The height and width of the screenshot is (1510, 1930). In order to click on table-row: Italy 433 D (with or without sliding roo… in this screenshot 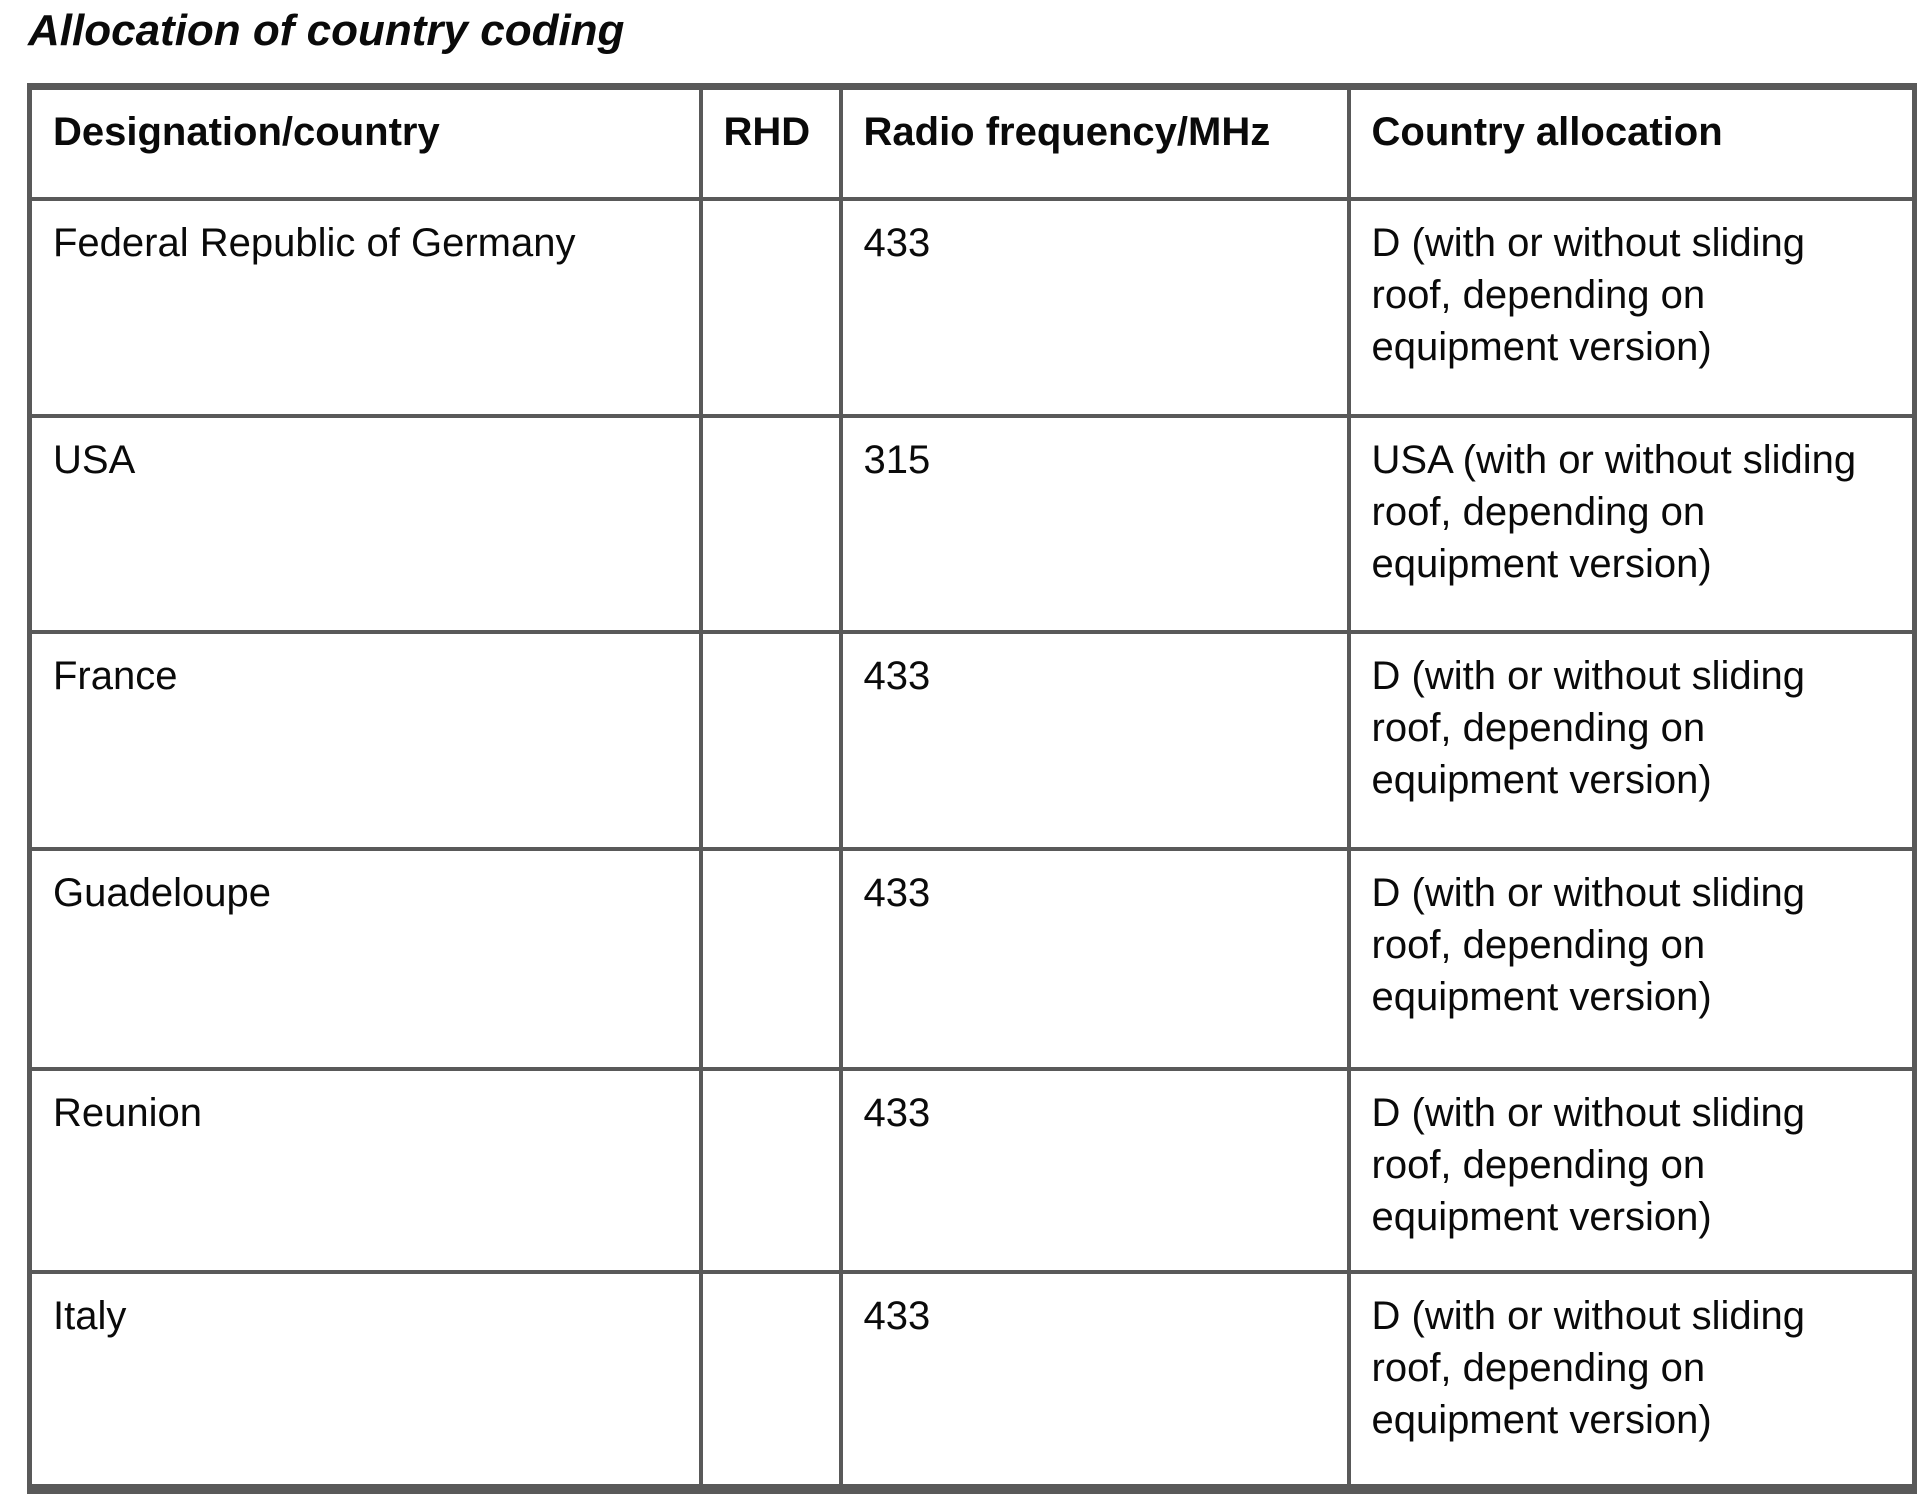, I will do `click(972, 1381)`.